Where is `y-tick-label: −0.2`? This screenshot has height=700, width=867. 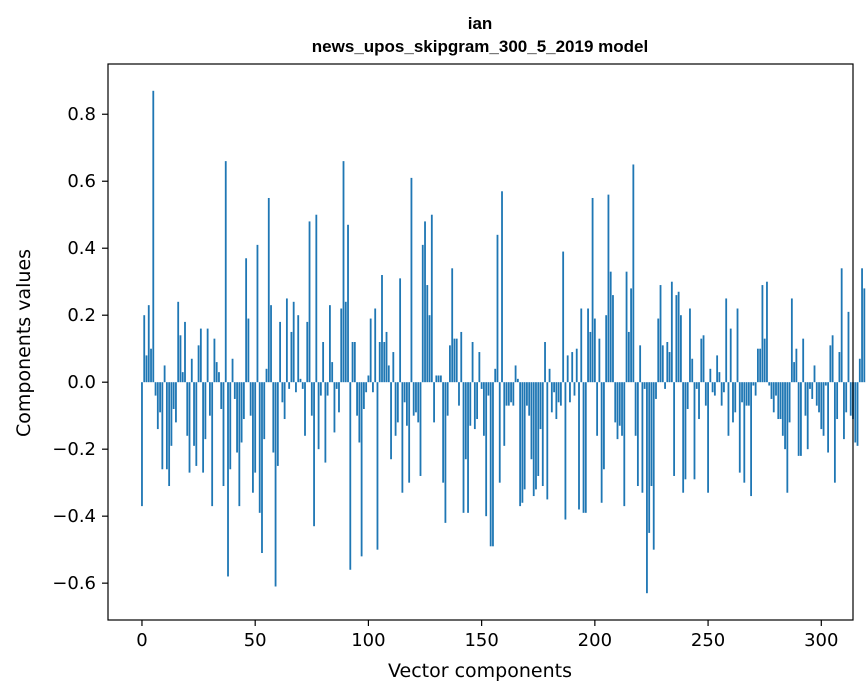 y-tick-label: −0.2 is located at coordinates (74, 449).